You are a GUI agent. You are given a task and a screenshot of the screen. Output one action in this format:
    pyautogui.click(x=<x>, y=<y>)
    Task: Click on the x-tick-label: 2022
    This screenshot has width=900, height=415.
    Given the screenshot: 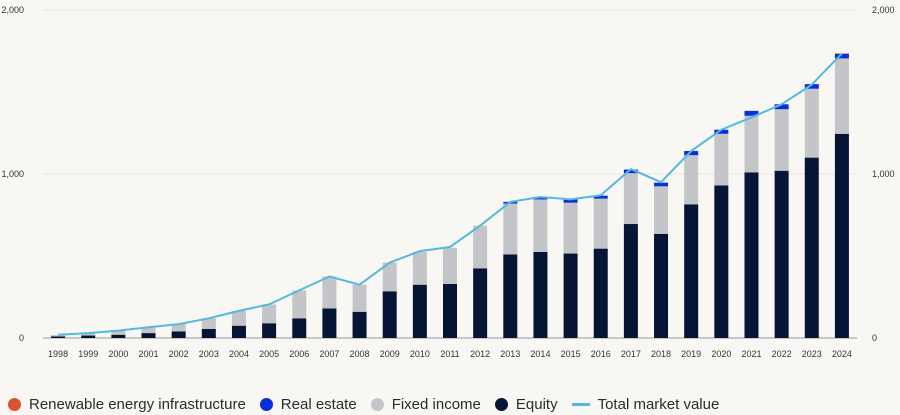 What is the action you would take?
    pyautogui.click(x=782, y=354)
    